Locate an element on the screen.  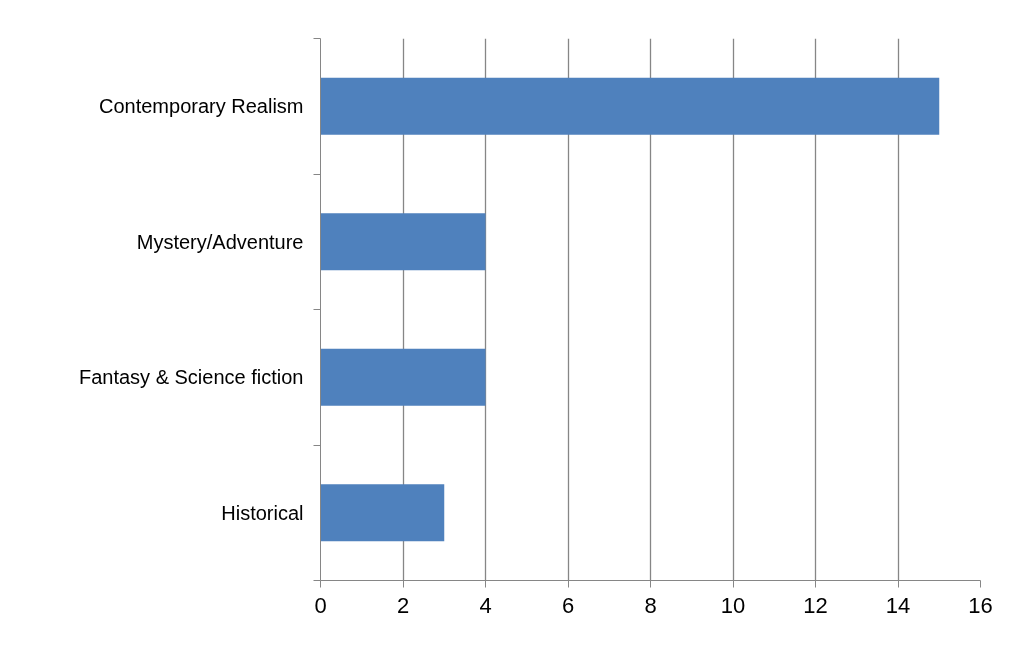
x-tick-label: 14 is located at coordinates (898, 605).